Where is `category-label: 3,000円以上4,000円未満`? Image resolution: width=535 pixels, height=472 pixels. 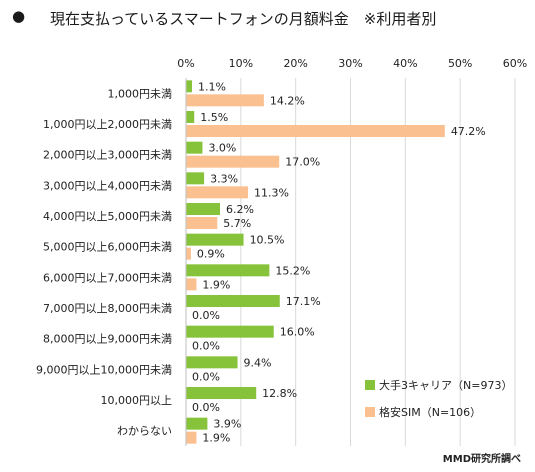
category-label: 3,000円以上4,000円未満 is located at coordinates (107, 185).